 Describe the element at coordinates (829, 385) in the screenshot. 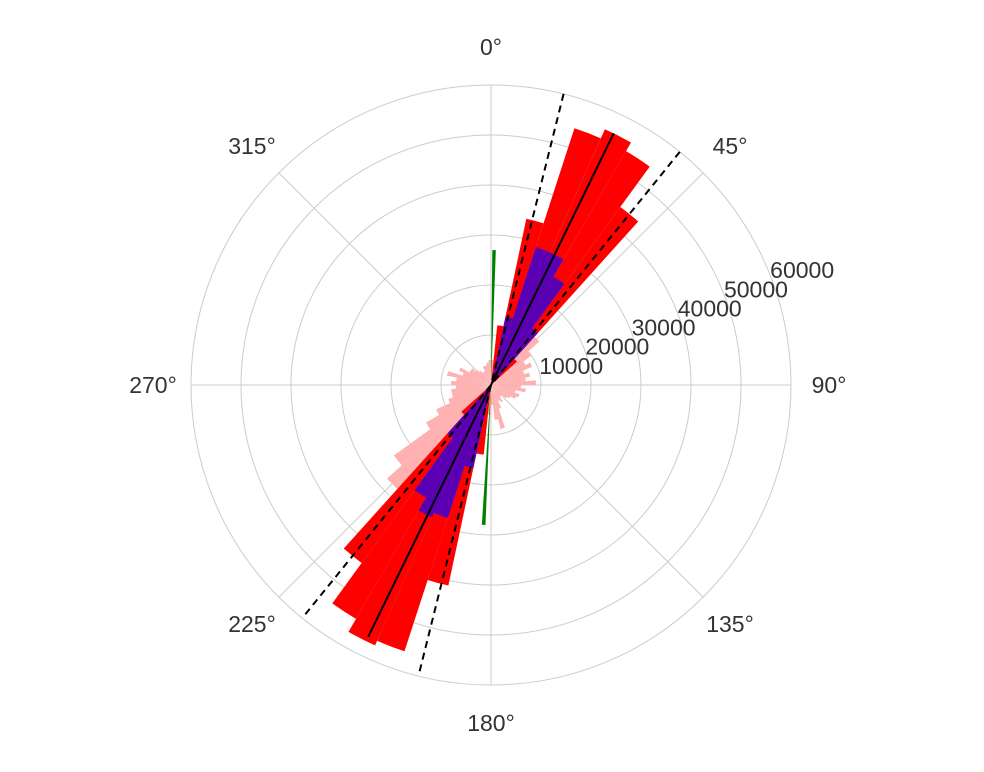

I see `angle-tick-label: 90°` at that location.